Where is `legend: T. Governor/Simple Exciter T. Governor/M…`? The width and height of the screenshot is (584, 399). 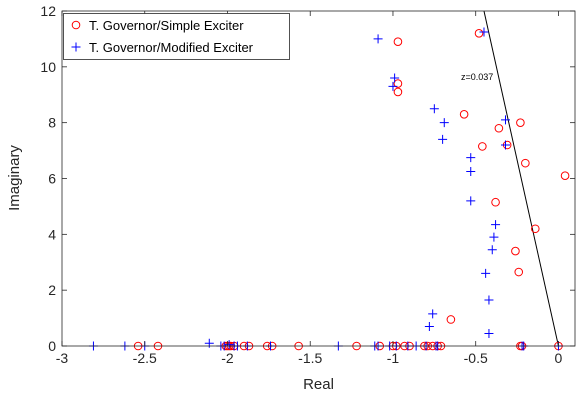 legend: T. Governor/Simple Exciter T. Governor/M… is located at coordinates (176, 36).